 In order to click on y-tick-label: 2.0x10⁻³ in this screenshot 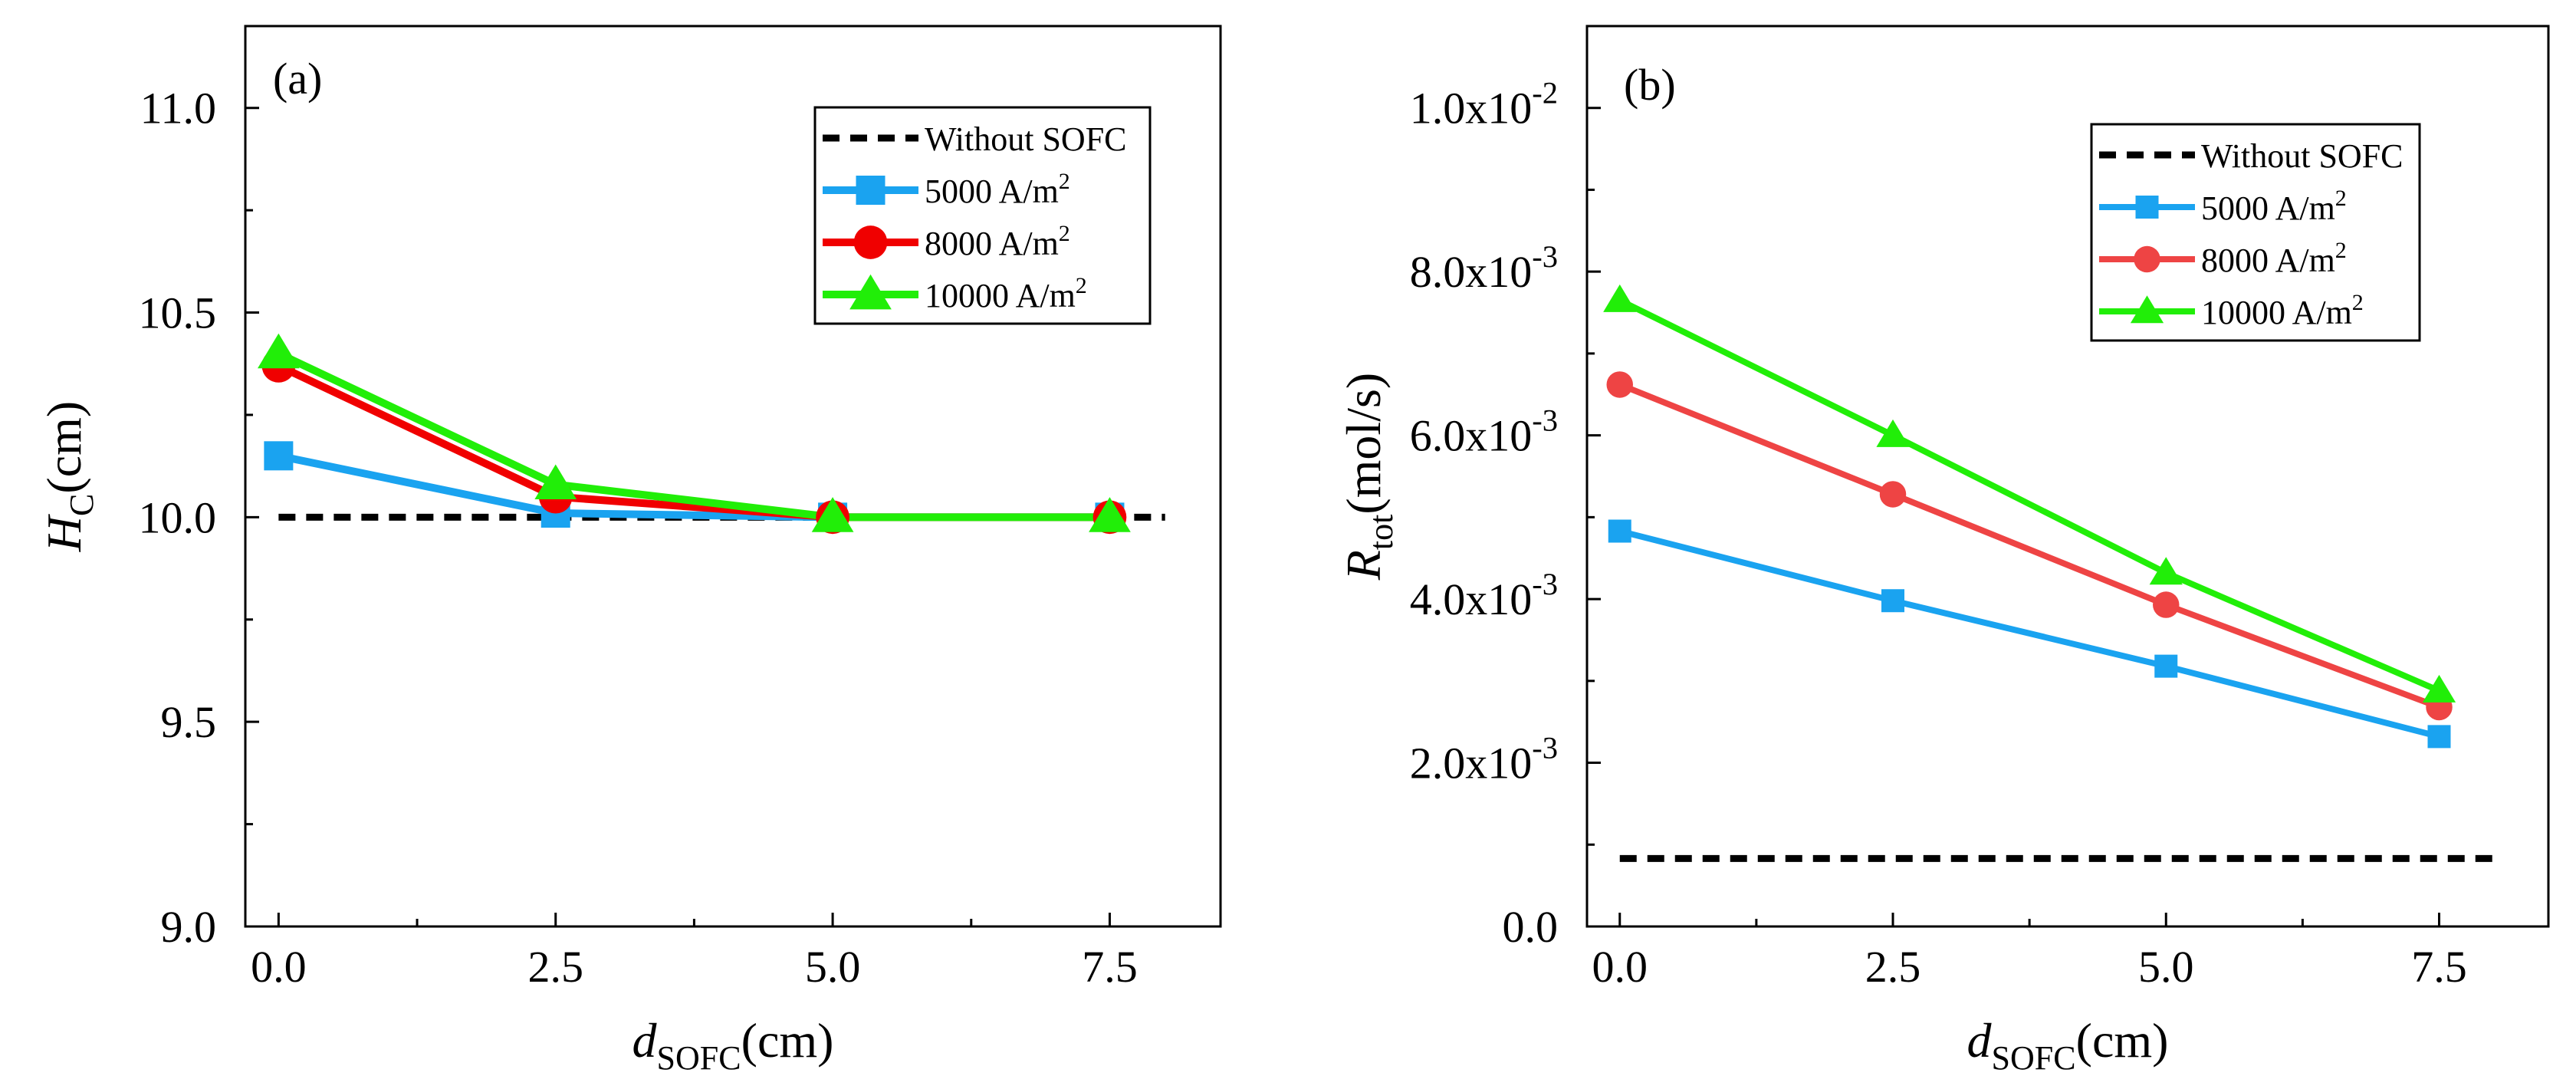, I will do `click(1484, 759)`.